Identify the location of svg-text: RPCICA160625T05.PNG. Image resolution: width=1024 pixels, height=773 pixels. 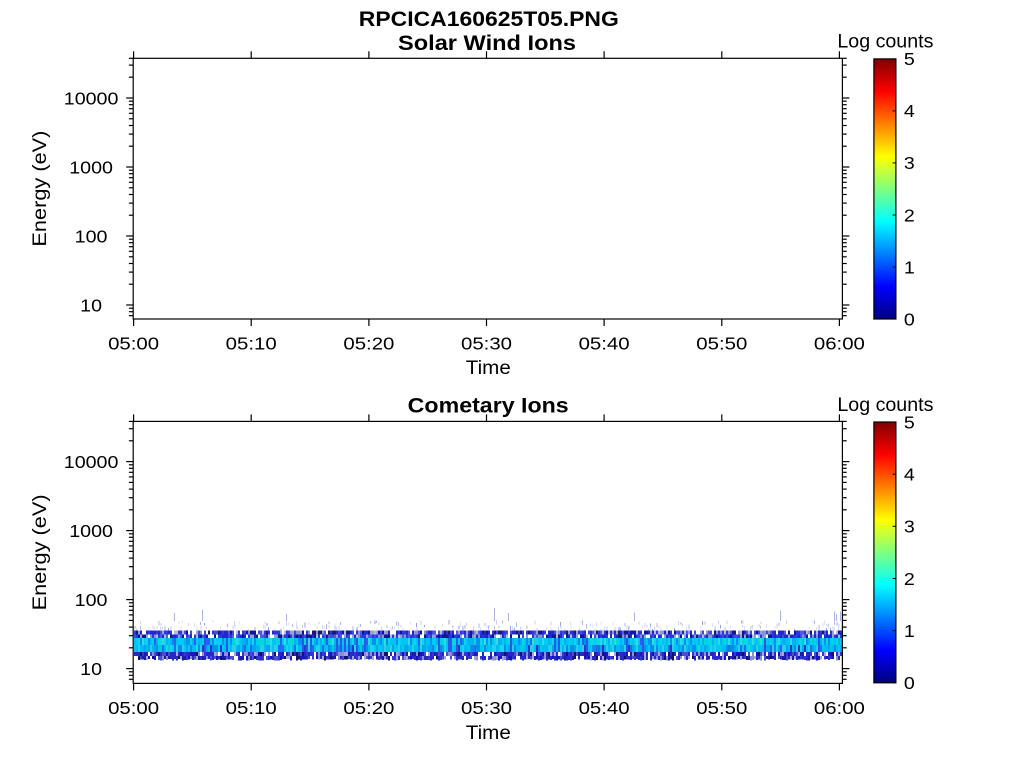
(489, 19).